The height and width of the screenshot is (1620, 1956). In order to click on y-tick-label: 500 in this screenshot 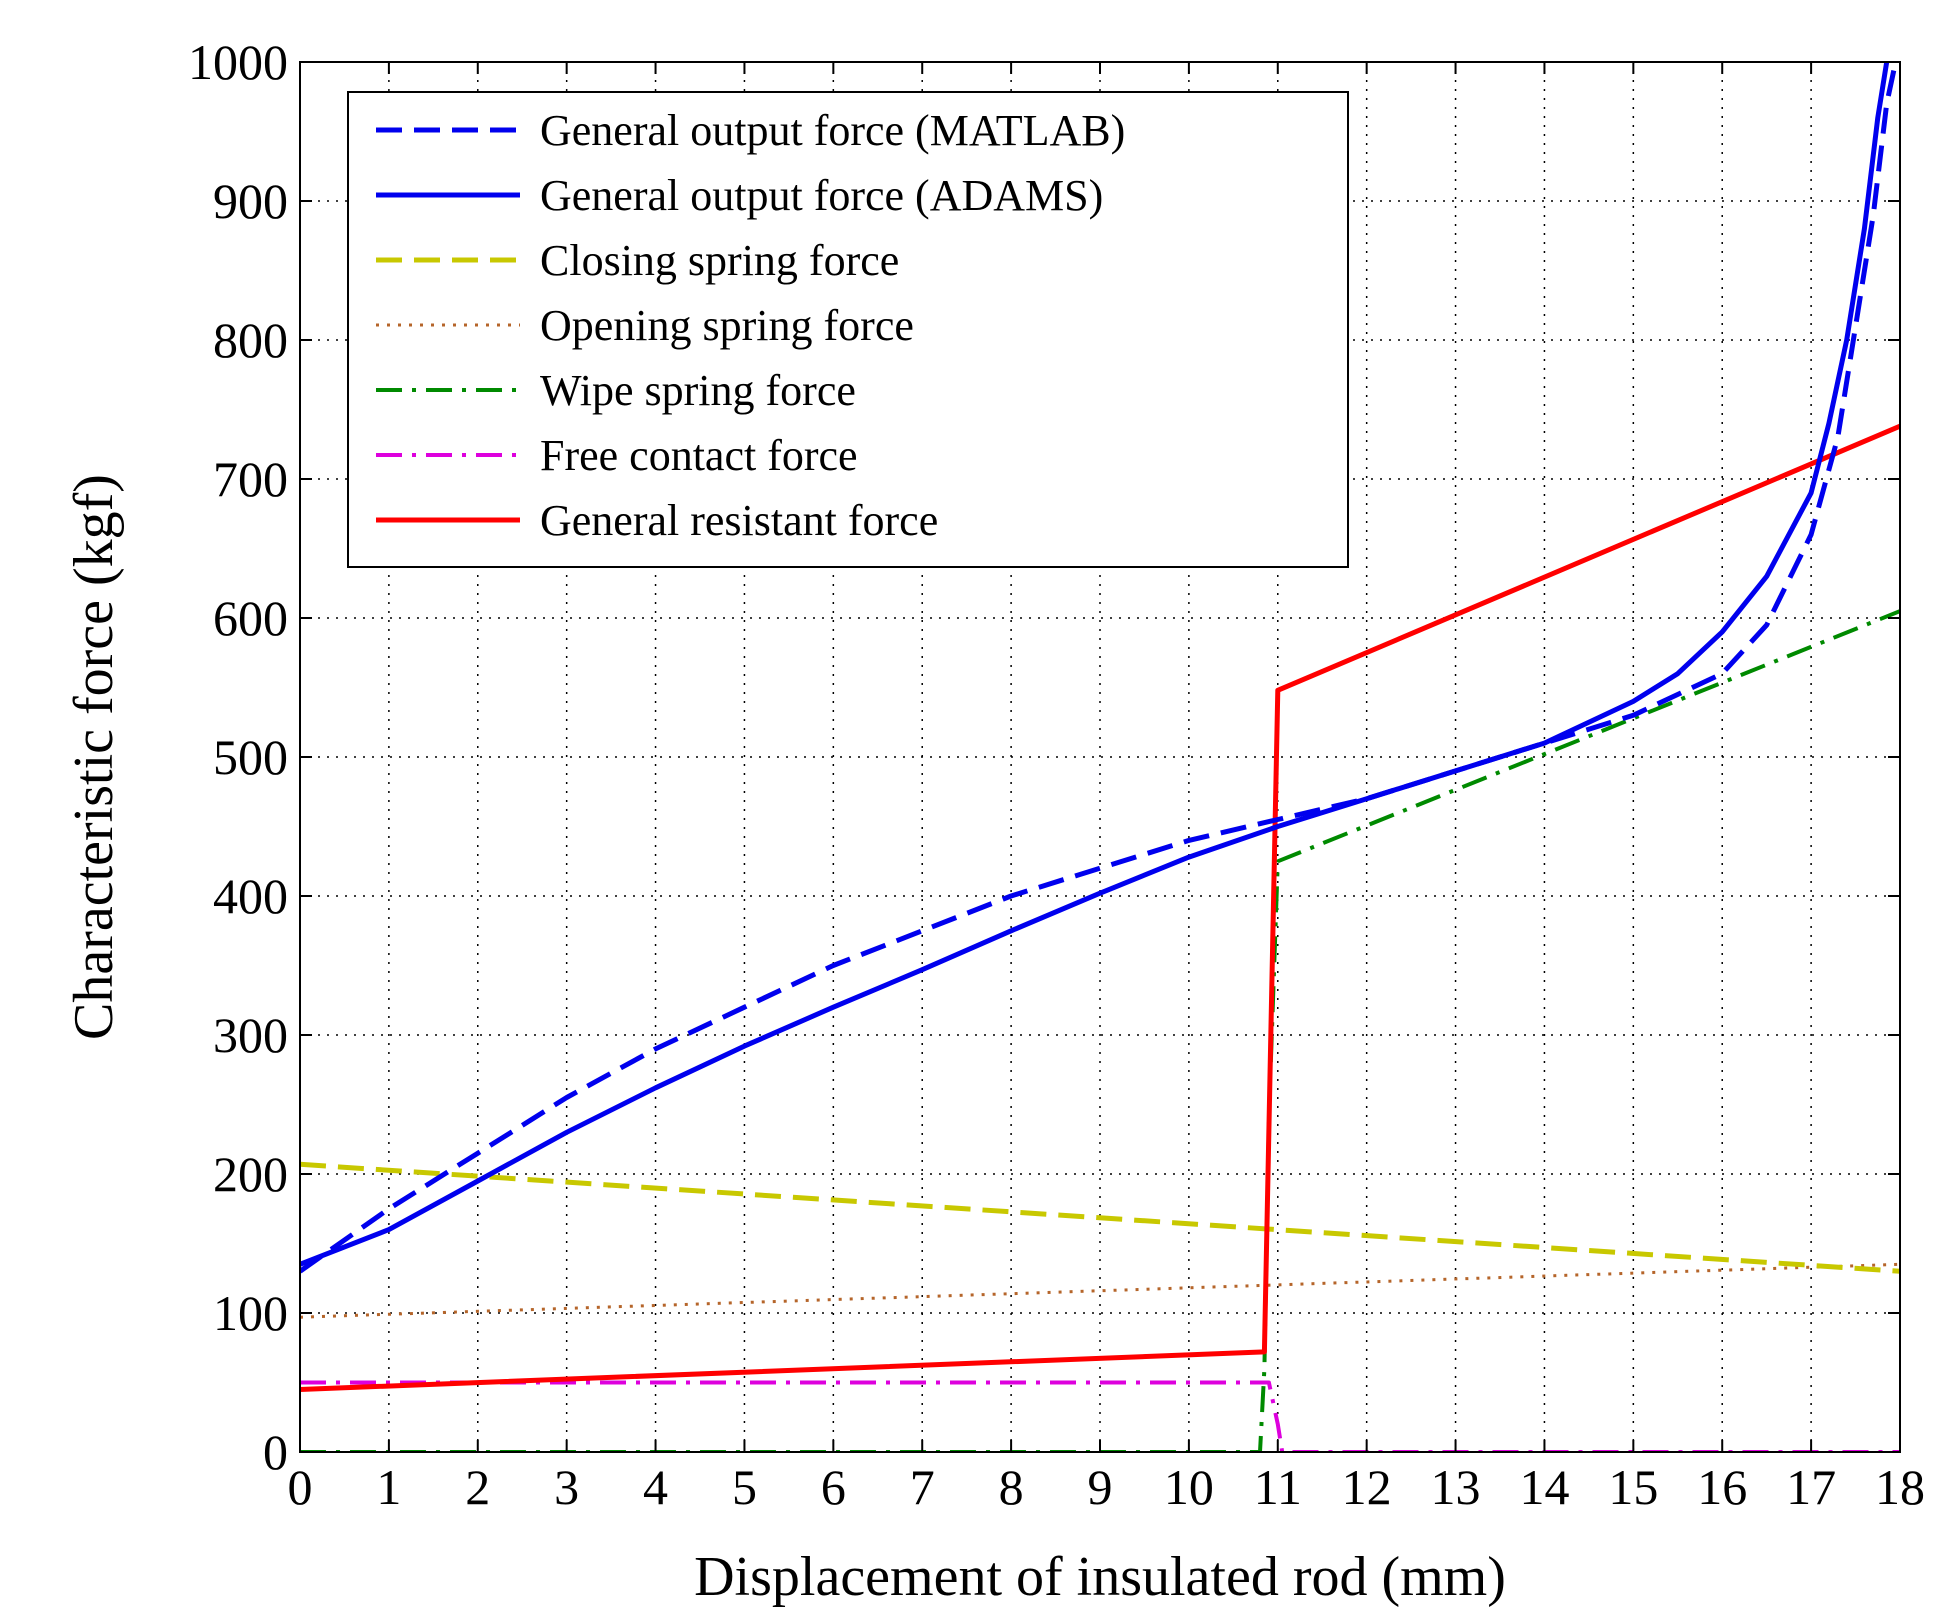, I will do `click(250, 757)`.